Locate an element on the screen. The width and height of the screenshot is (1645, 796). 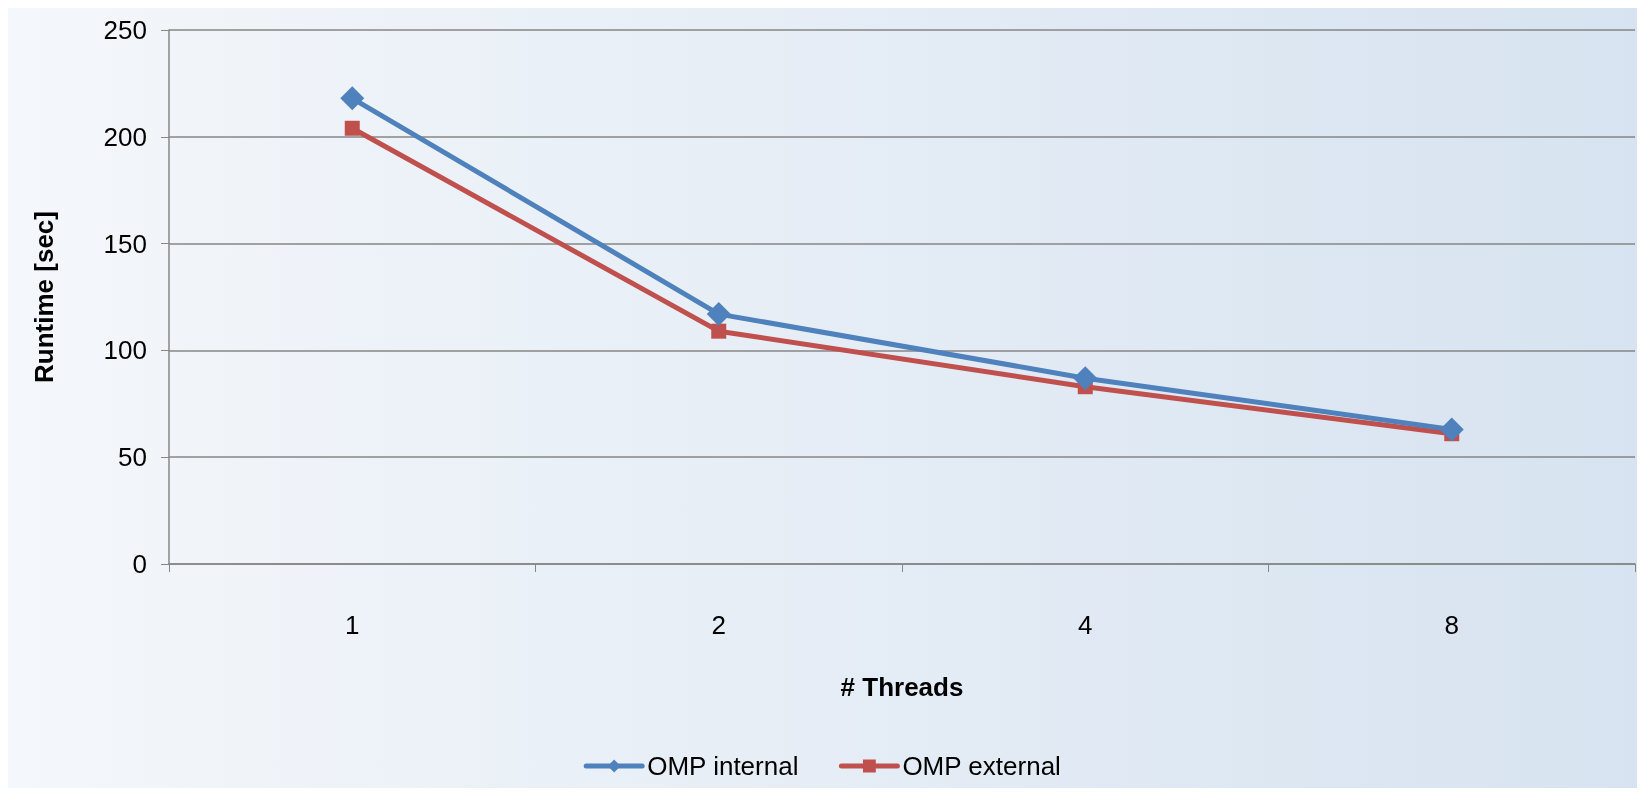
y-tick-label: 200 is located at coordinates (125, 136).